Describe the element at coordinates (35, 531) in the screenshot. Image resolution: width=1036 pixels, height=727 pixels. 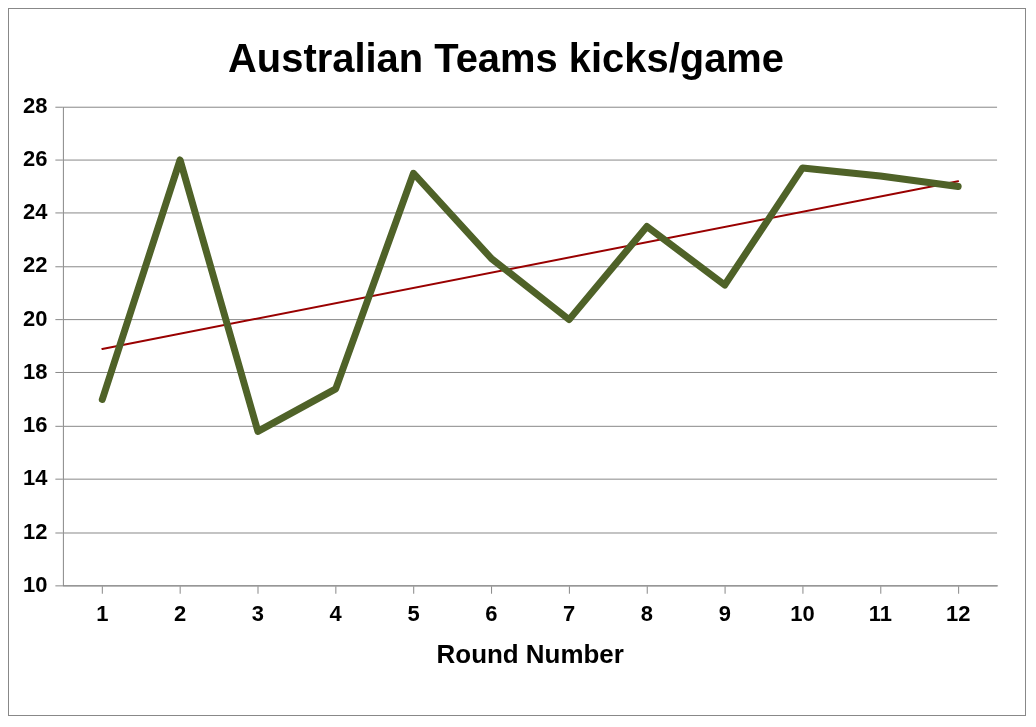
I see `y-tick-label: 12` at that location.